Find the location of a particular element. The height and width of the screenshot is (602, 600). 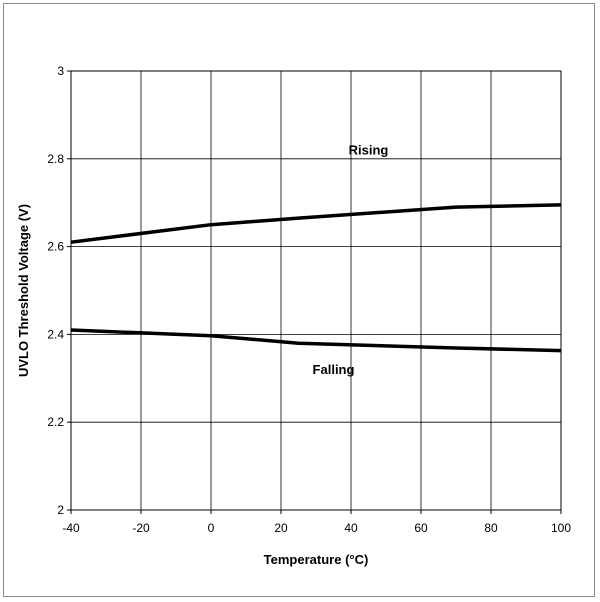

x-tick-label: 0 is located at coordinates (211, 528).